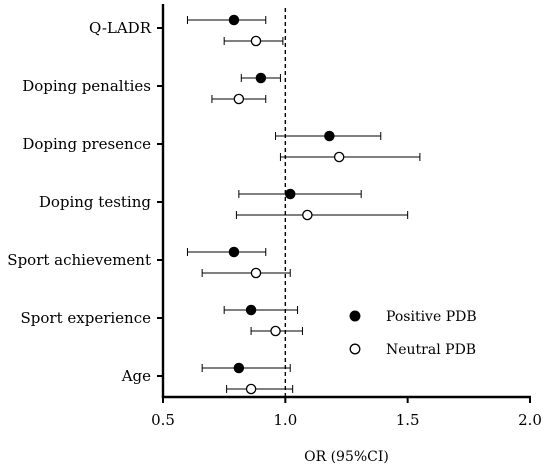  I want to click on category-label: Sport experience, so click(86, 318).